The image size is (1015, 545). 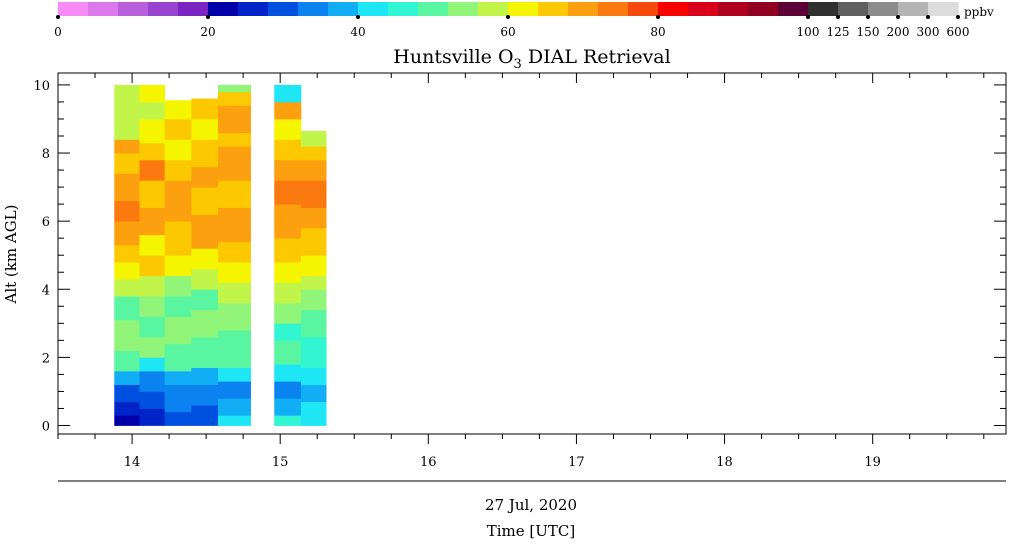 What do you see at coordinates (58, 32) in the screenshot?
I see `colorbar-tick-label: 0` at bounding box center [58, 32].